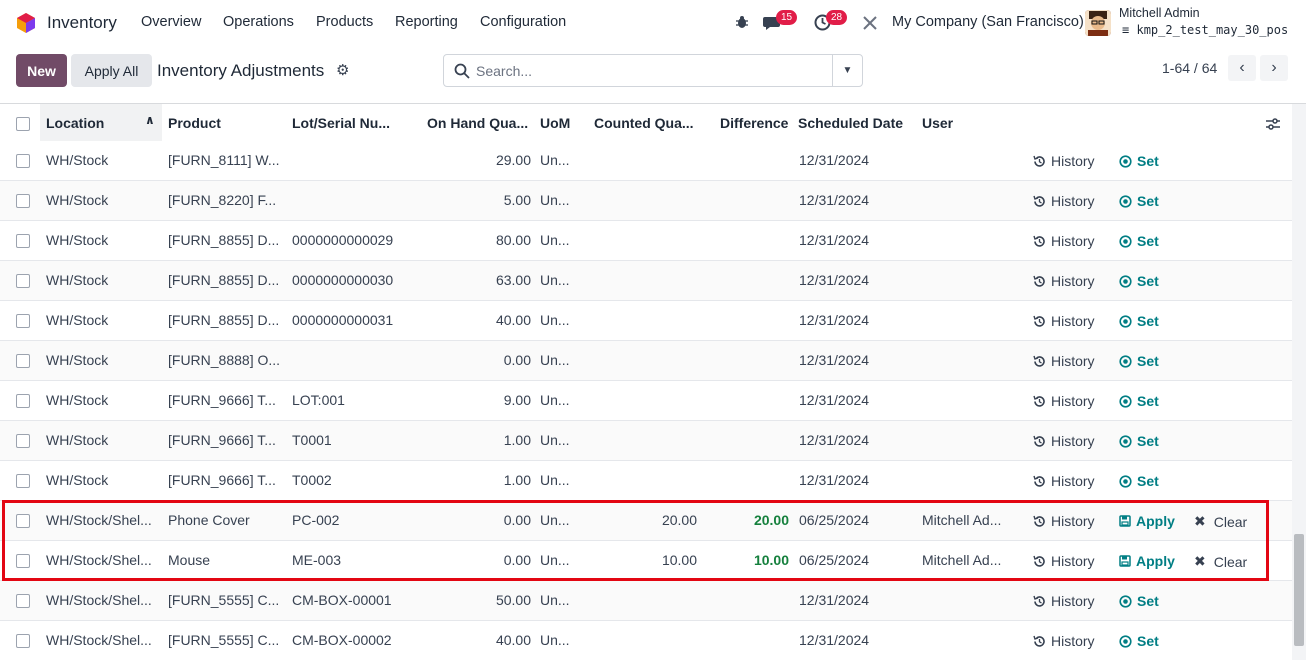 Image resolution: width=1306 pixels, height=660 pixels. What do you see at coordinates (834, 280) in the screenshot?
I see `cell-scheduled-date: 12/31/2024` at bounding box center [834, 280].